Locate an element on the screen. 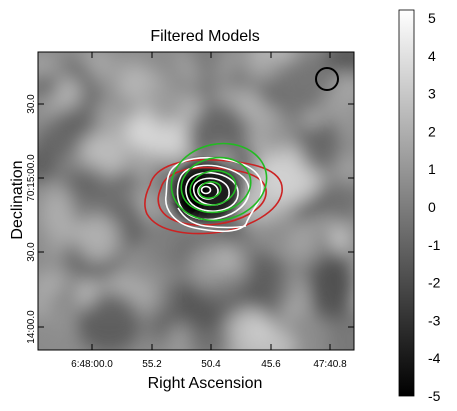  red-contour-outer is located at coordinates (213, 196).